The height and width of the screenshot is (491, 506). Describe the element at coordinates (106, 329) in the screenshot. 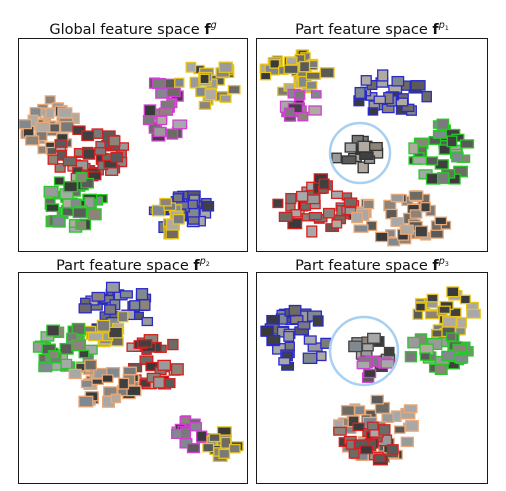

I see `cluster-yellow` at that location.